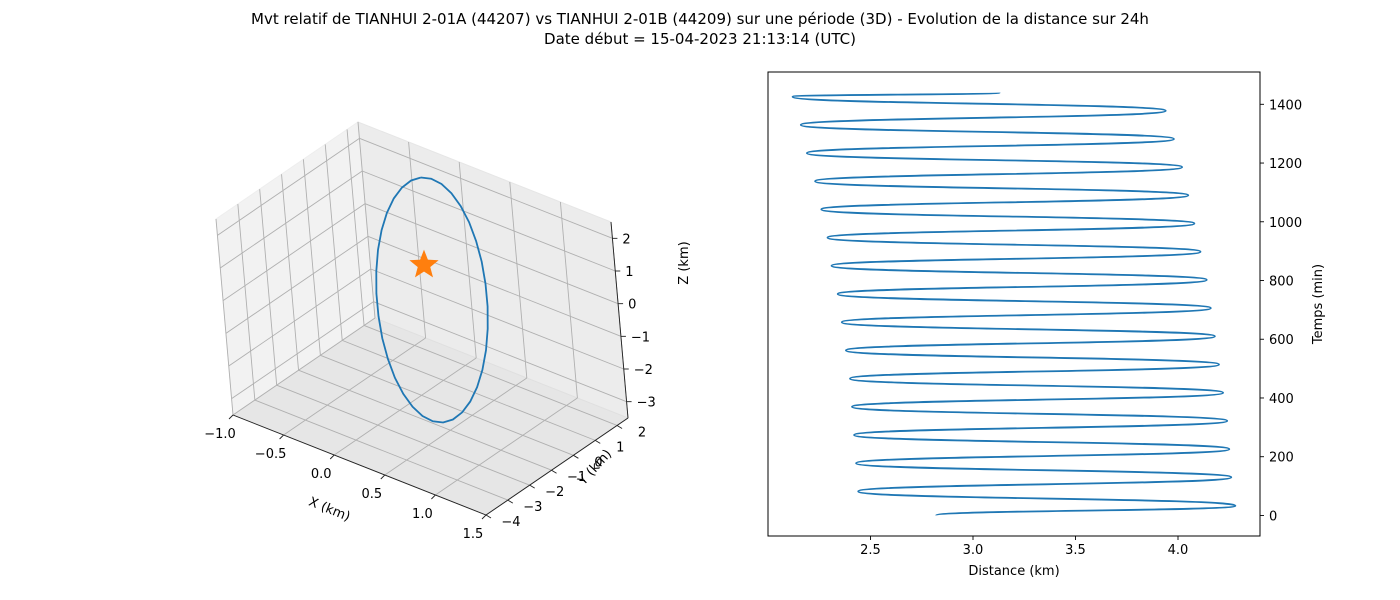 This screenshot has width=1400, height=600. I want to click on x-tick-label: 2.5, so click(870, 550).